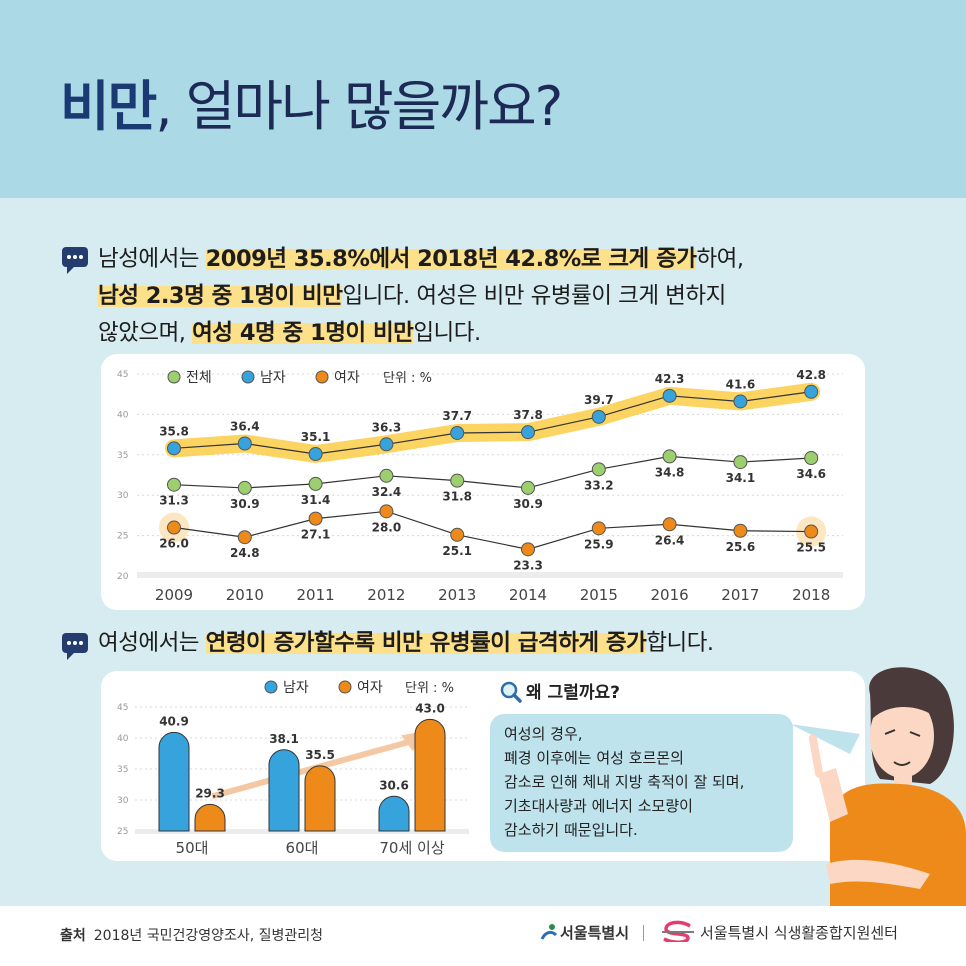 The width and height of the screenshot is (966, 966). Describe the element at coordinates (411, 848) in the screenshot. I see `x-tick-label: 70세 이상` at that location.